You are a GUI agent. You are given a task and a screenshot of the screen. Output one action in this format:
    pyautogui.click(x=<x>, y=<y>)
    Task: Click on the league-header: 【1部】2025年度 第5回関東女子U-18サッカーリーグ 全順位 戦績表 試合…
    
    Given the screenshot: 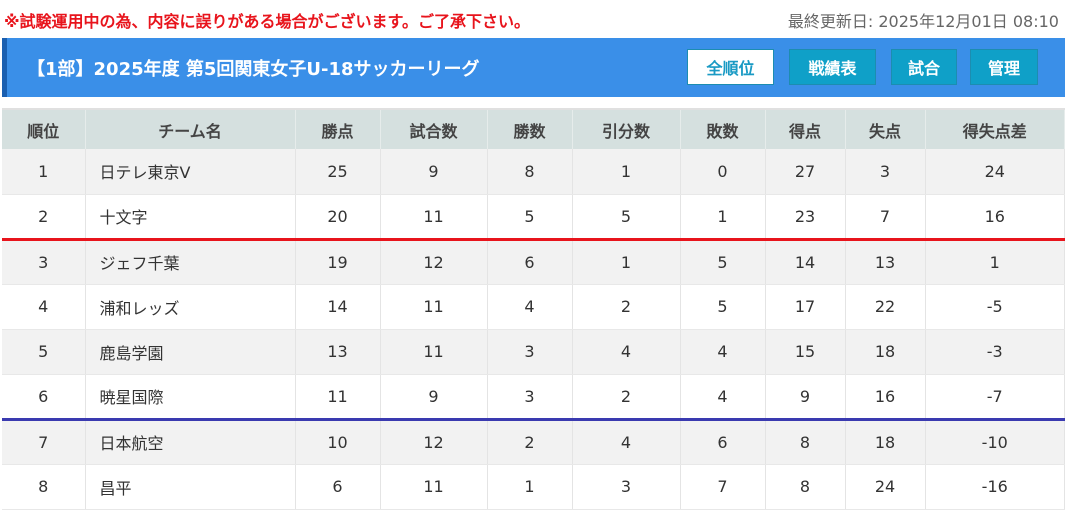 What is the action you would take?
    pyautogui.click(x=533, y=67)
    